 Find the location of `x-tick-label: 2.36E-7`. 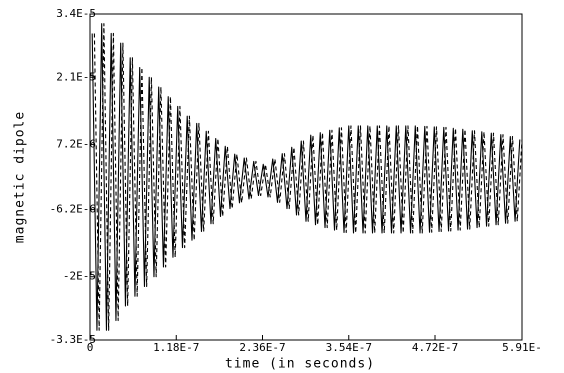

x-tick-label: 2.36E-7 is located at coordinates (262, 347).